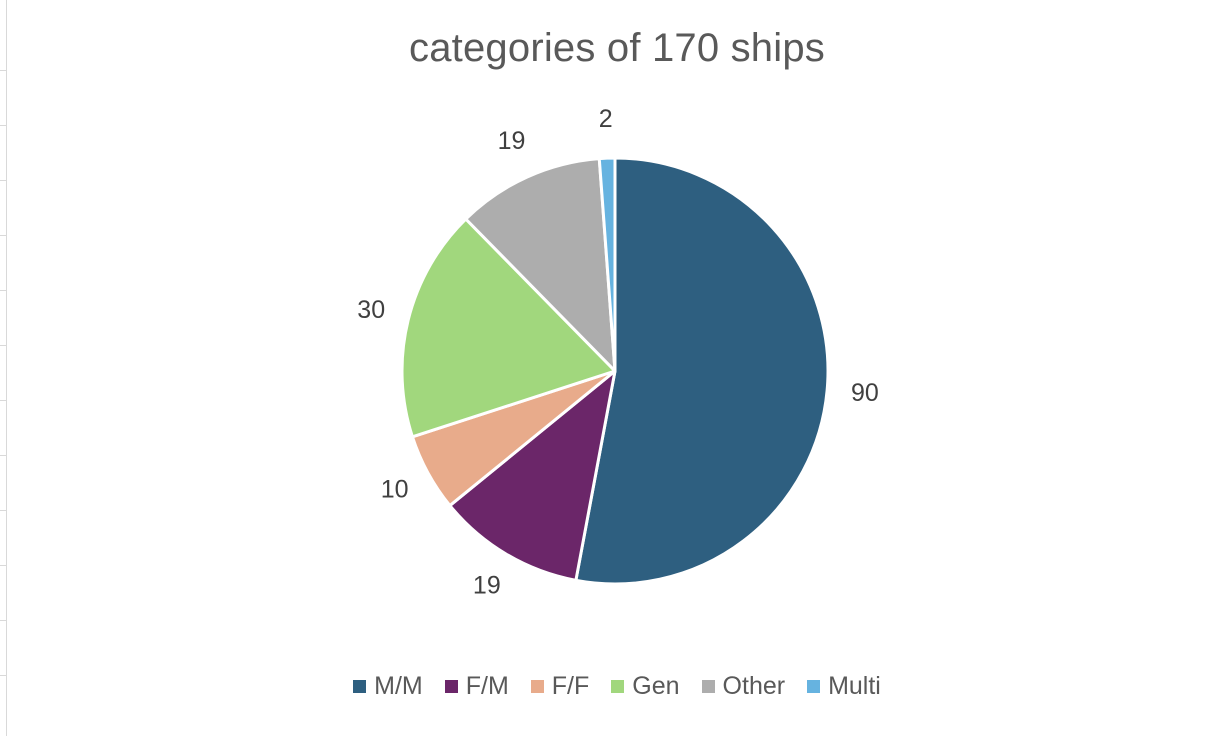 The image size is (1226, 736). I want to click on pie-slice-f-m, so click(532, 475).